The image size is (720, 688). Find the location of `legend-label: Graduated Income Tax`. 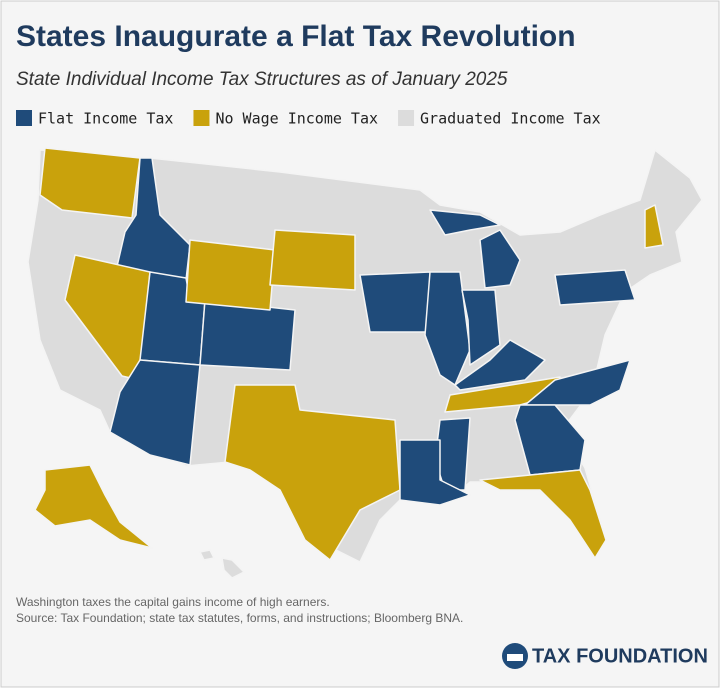

legend-label: Graduated Income Tax is located at coordinates (510, 119).